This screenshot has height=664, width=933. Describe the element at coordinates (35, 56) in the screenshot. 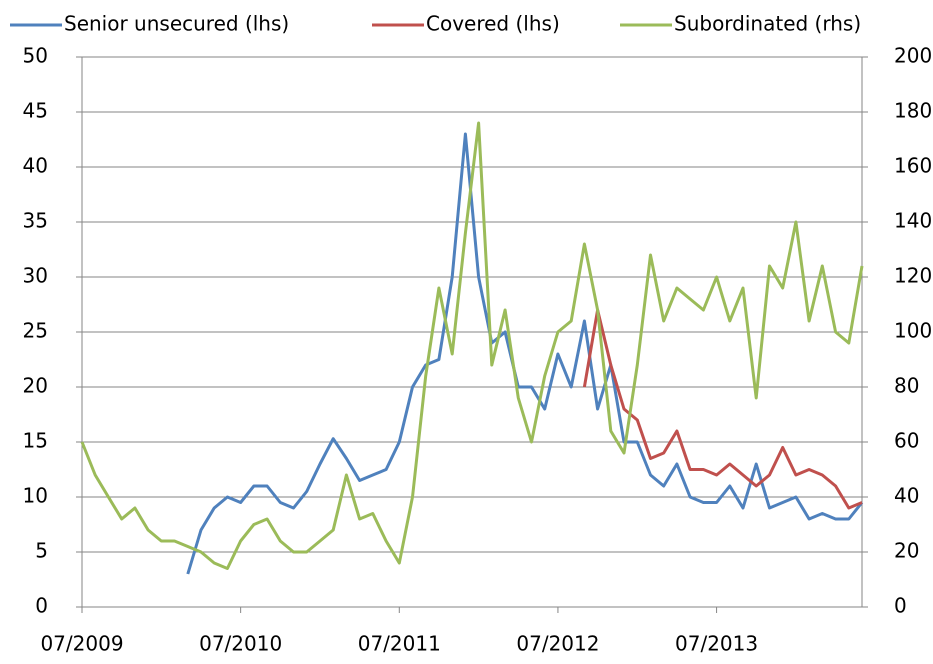

I see `y-tick-label: 50` at that location.